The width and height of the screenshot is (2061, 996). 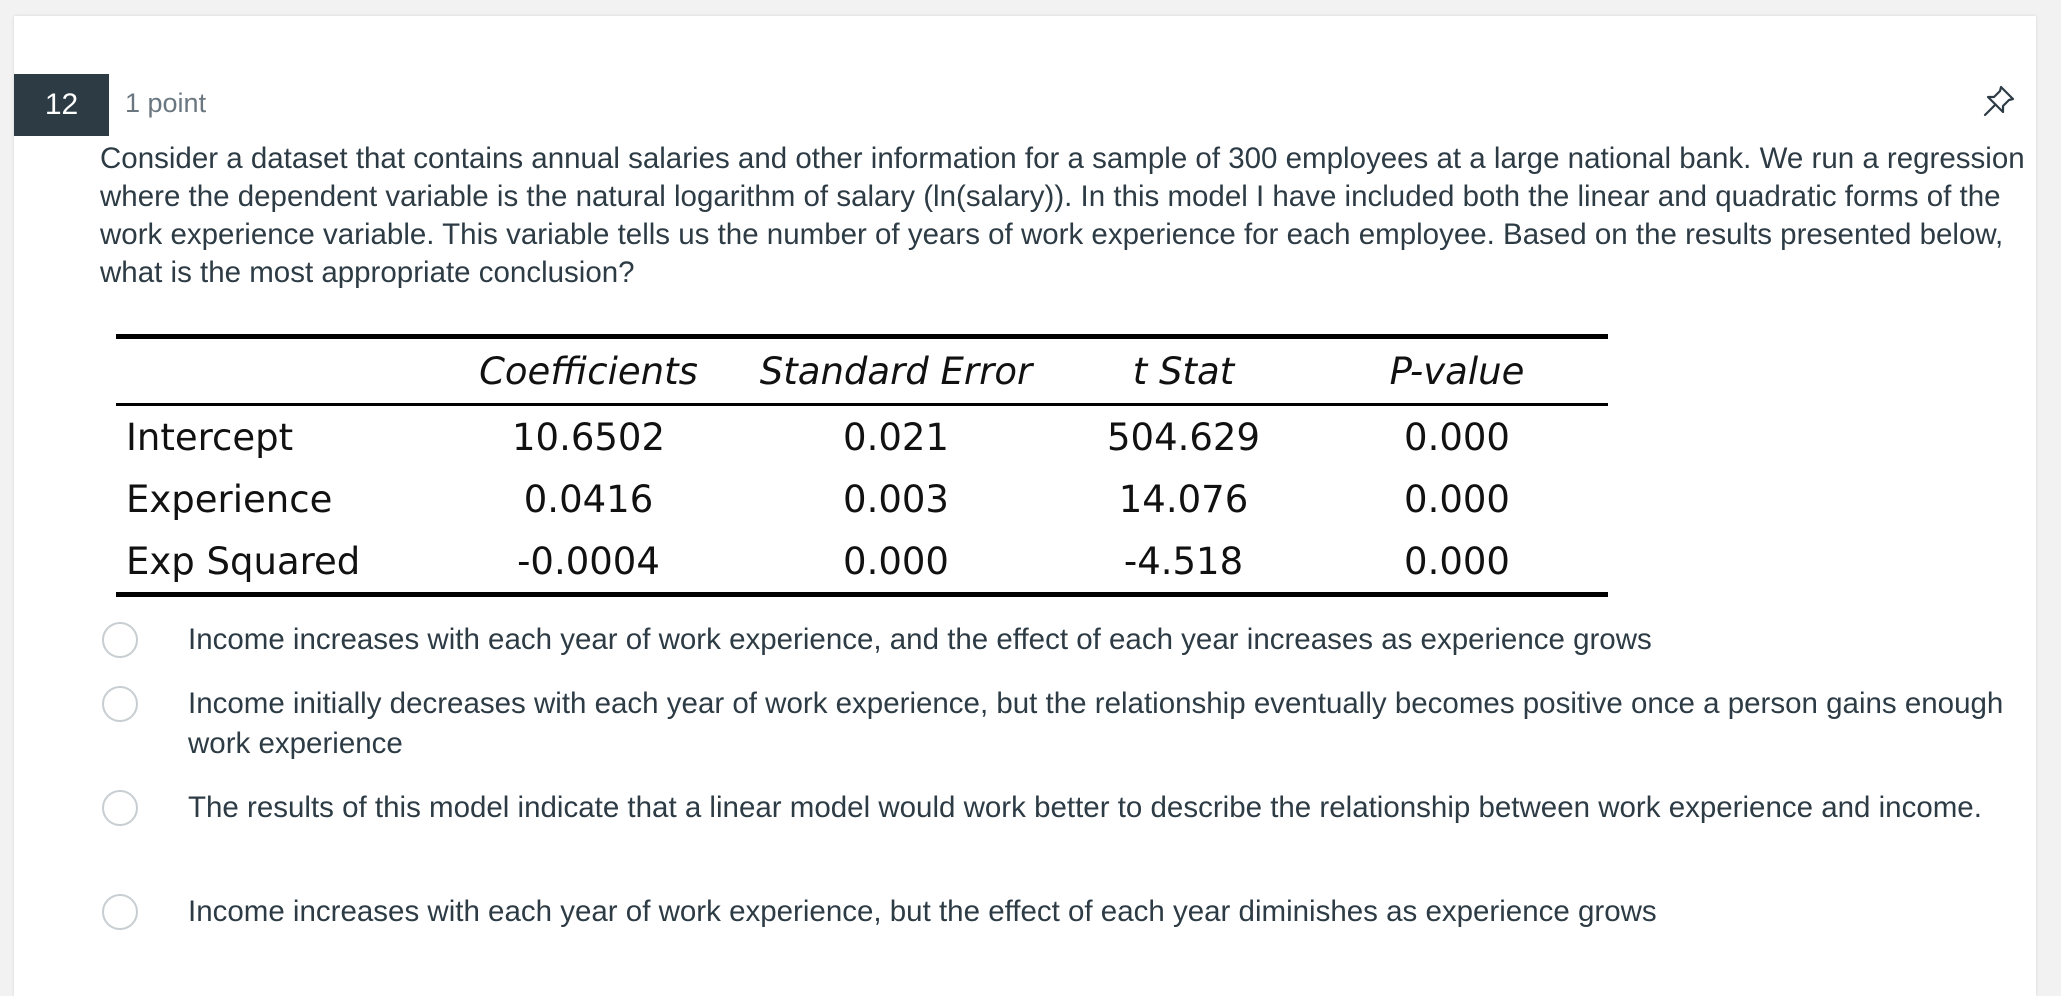 I want to click on table-header-t-stat: t Stat, so click(x=1183, y=370).